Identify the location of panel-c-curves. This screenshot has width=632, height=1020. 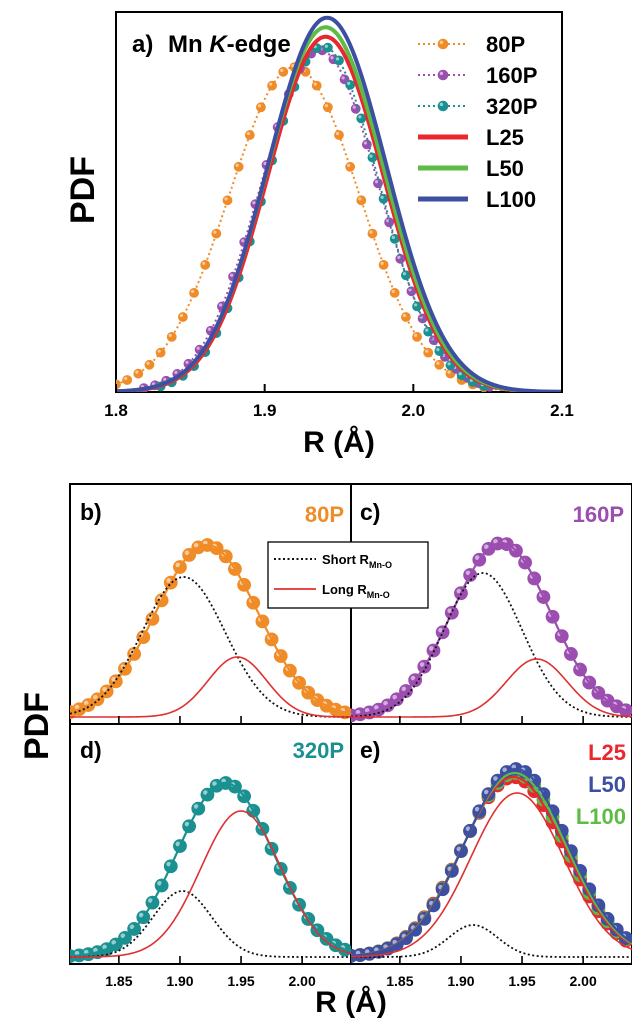
(491, 629).